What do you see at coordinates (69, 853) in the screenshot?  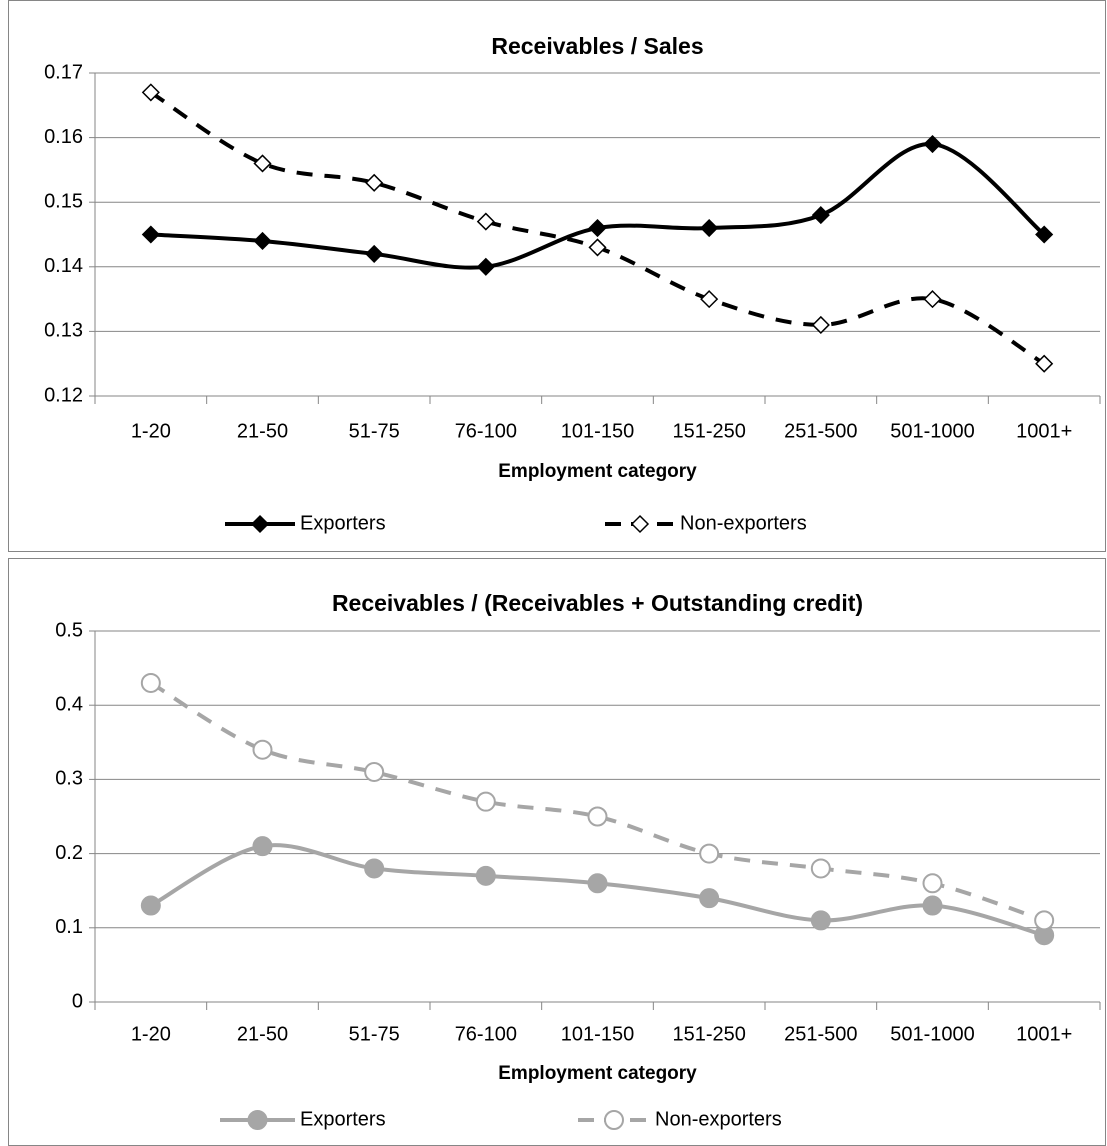 I see `y-tick-label: 0.2` at bounding box center [69, 853].